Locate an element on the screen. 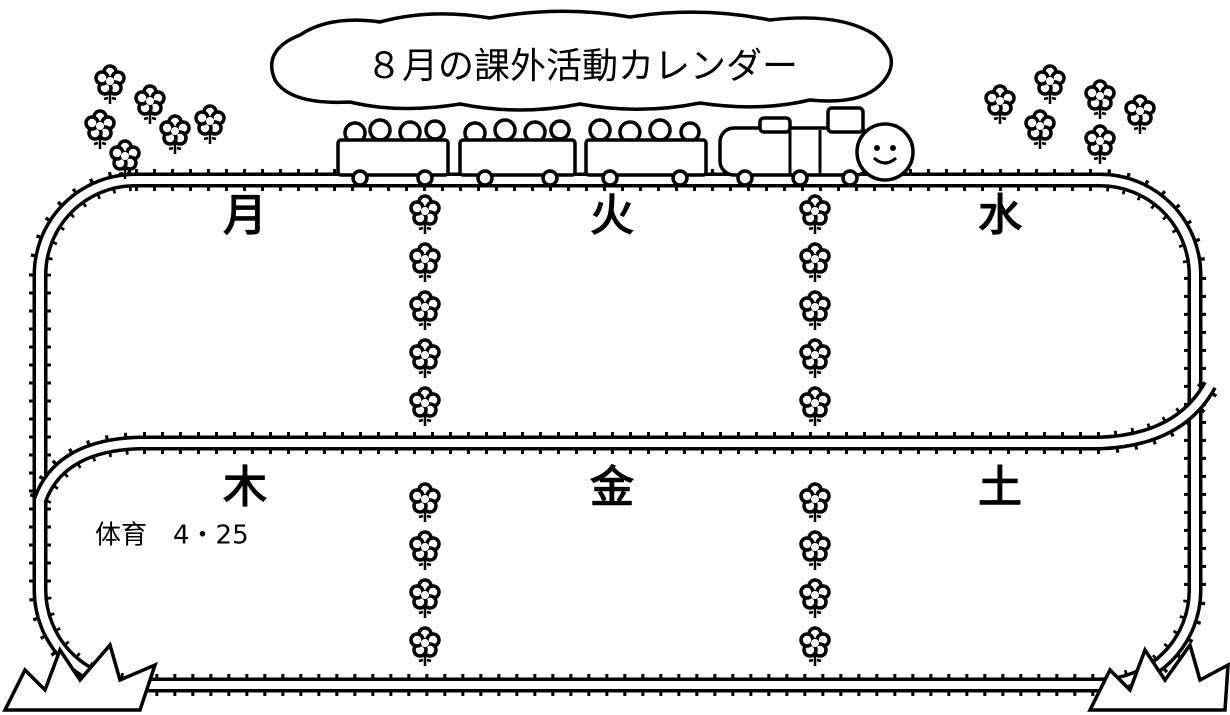  day-label: 月 is located at coordinates (245, 215).